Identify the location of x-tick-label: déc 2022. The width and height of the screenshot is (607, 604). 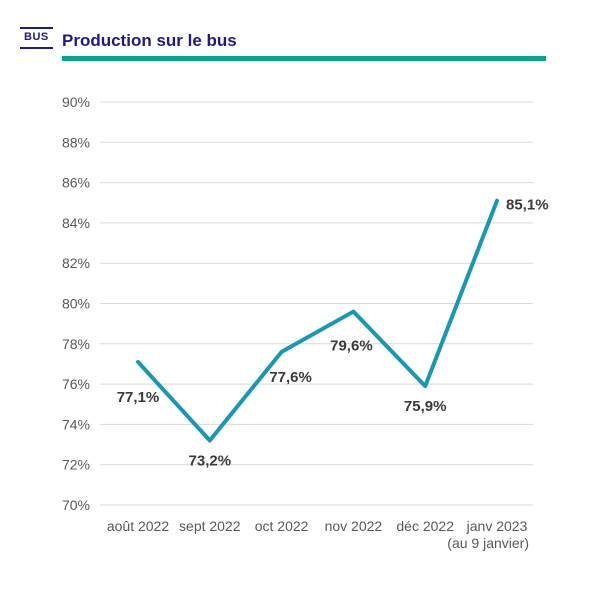
(425, 526).